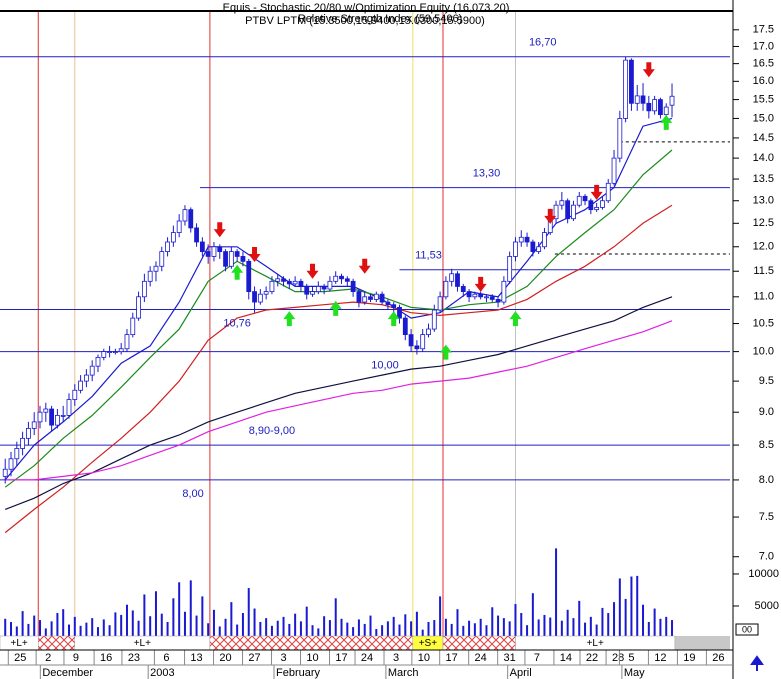  What do you see at coordinates (763, 574) in the screenshot?
I see `volume-tick-label: 10000` at bounding box center [763, 574].